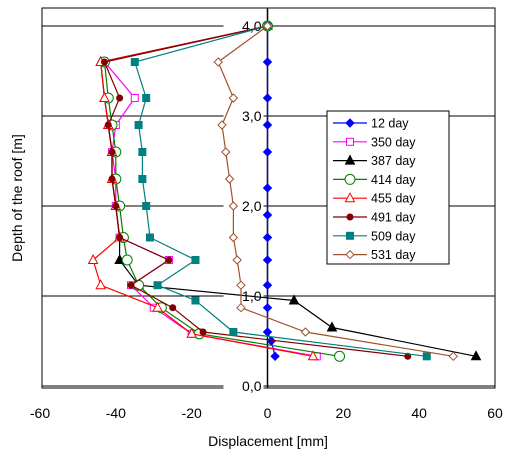  Describe the element at coordinates (419, 413) in the screenshot. I see `x-tick-label: 40` at that location.